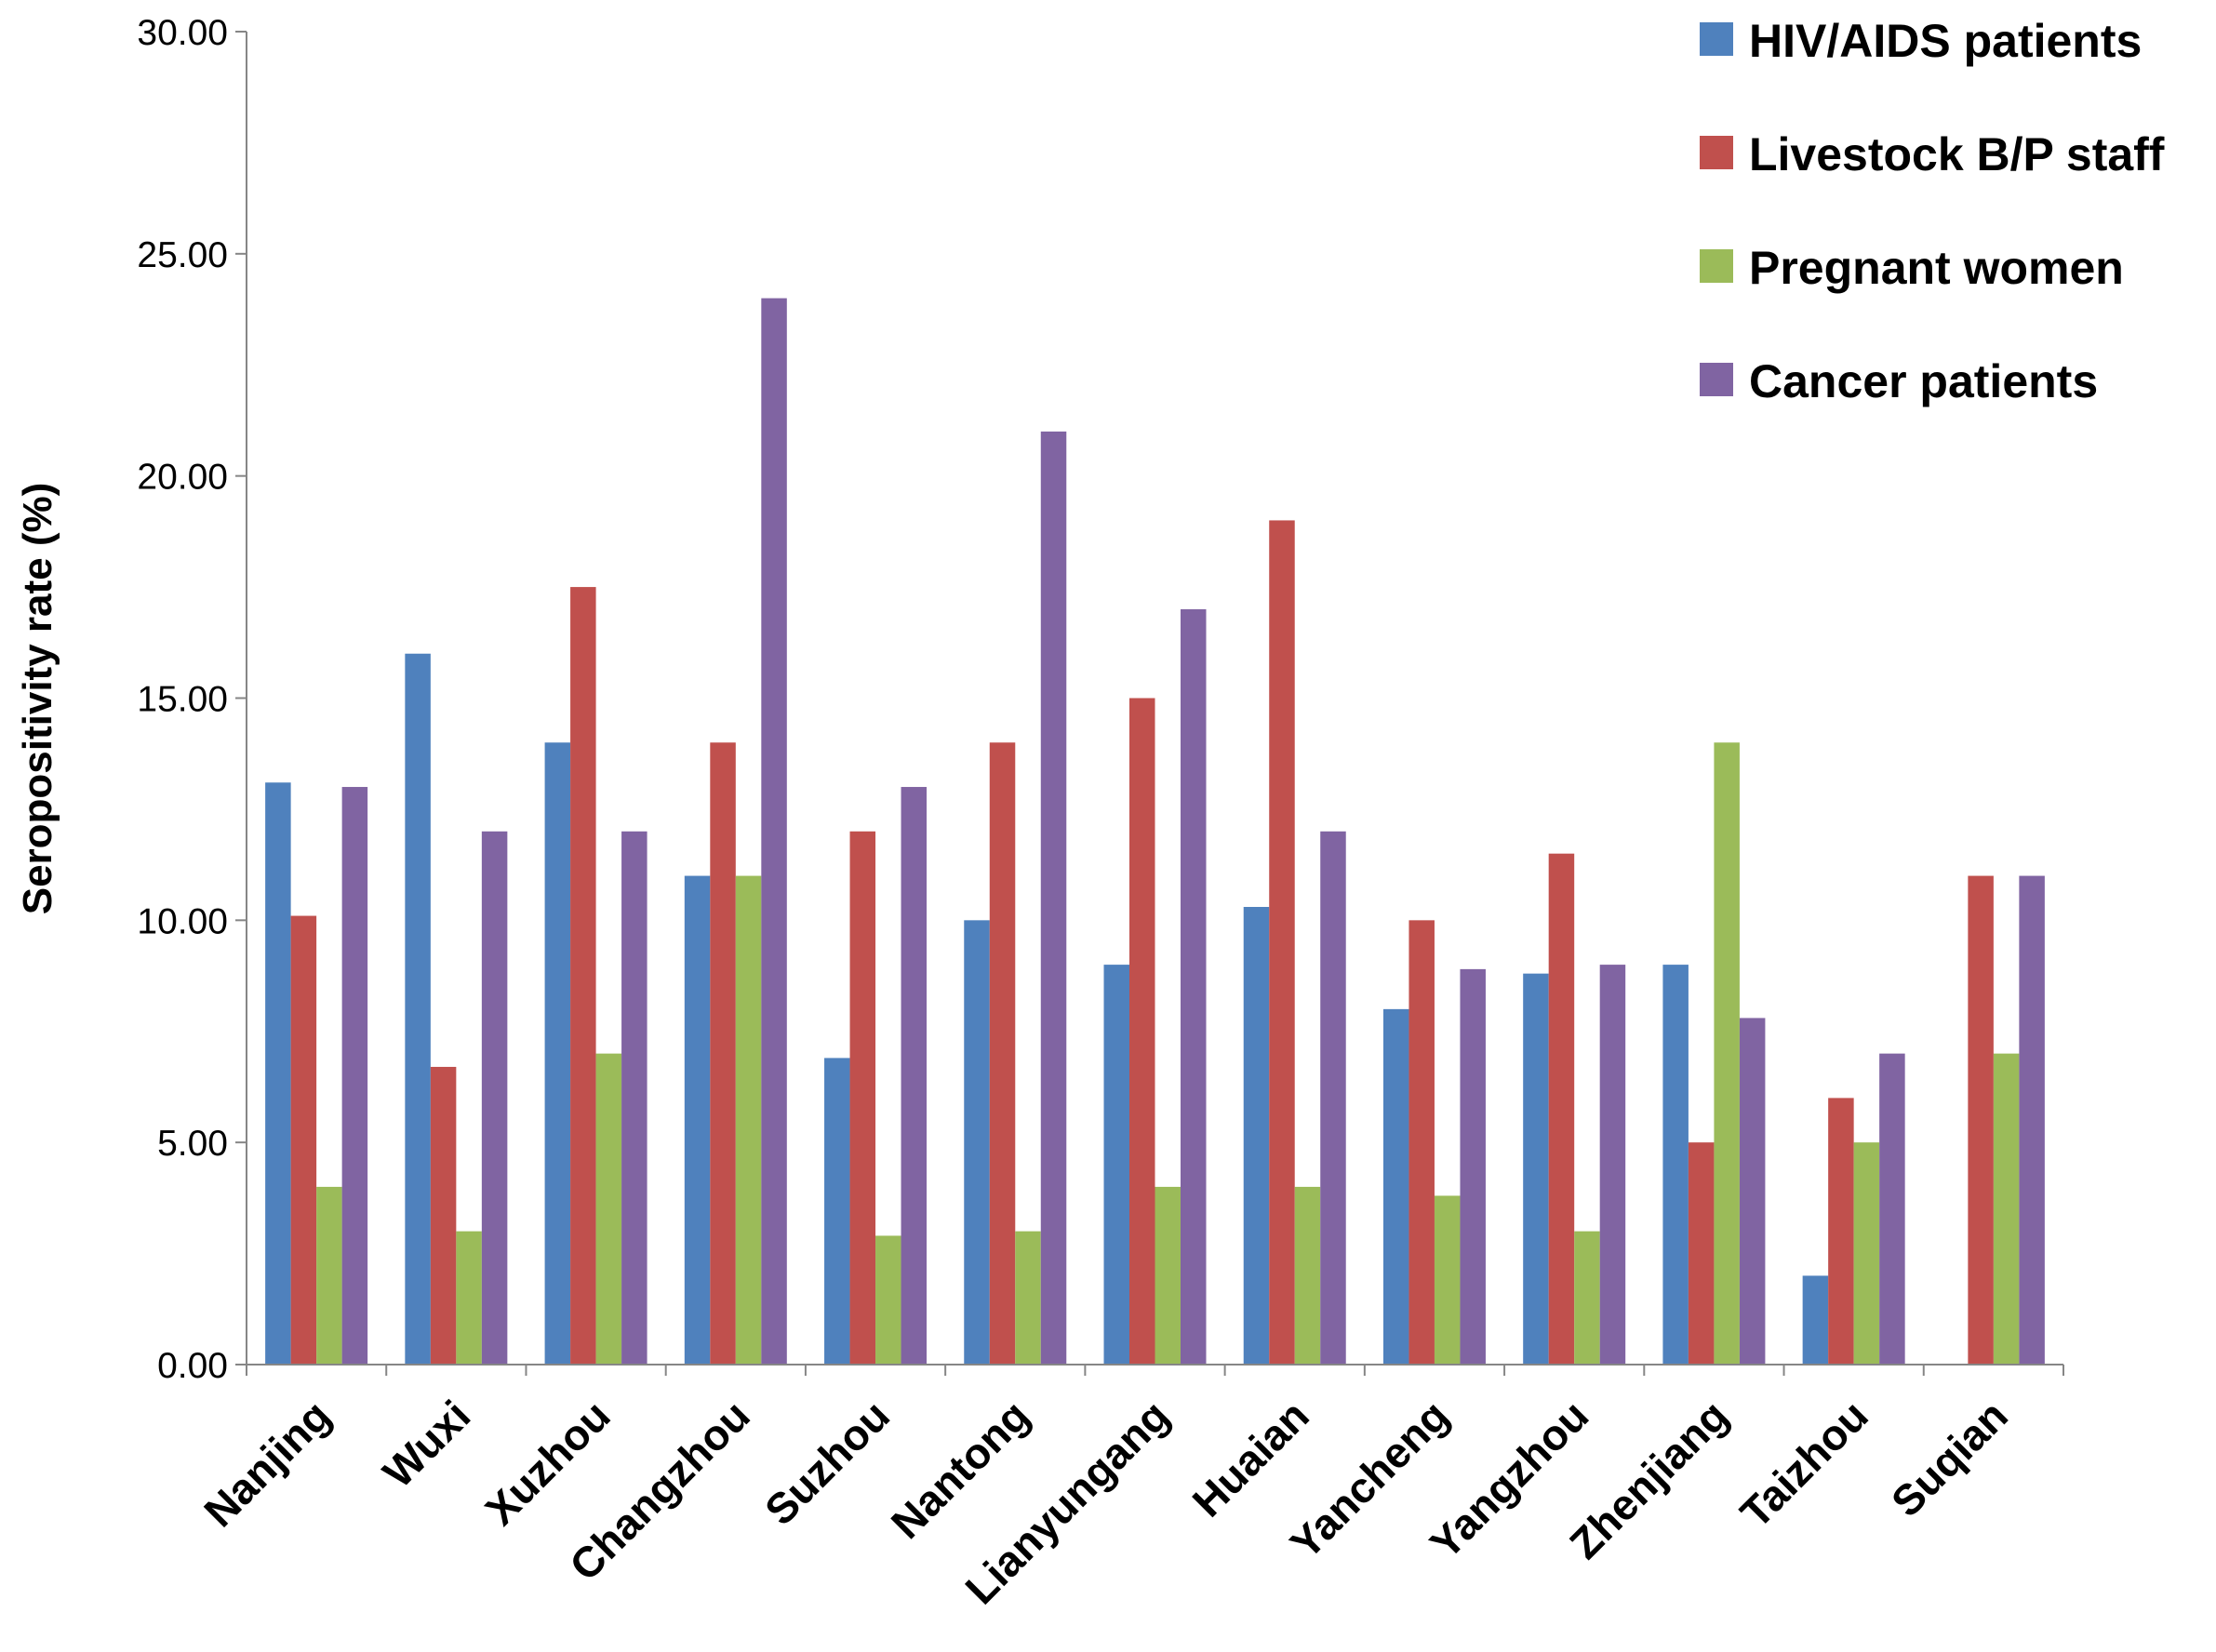 This screenshot has width=2216, height=1652. I want to click on category-label: Suzhou, so click(827, 1462).